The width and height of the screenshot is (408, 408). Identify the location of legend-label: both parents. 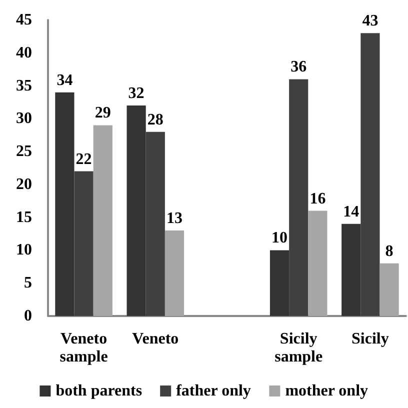
(99, 391).